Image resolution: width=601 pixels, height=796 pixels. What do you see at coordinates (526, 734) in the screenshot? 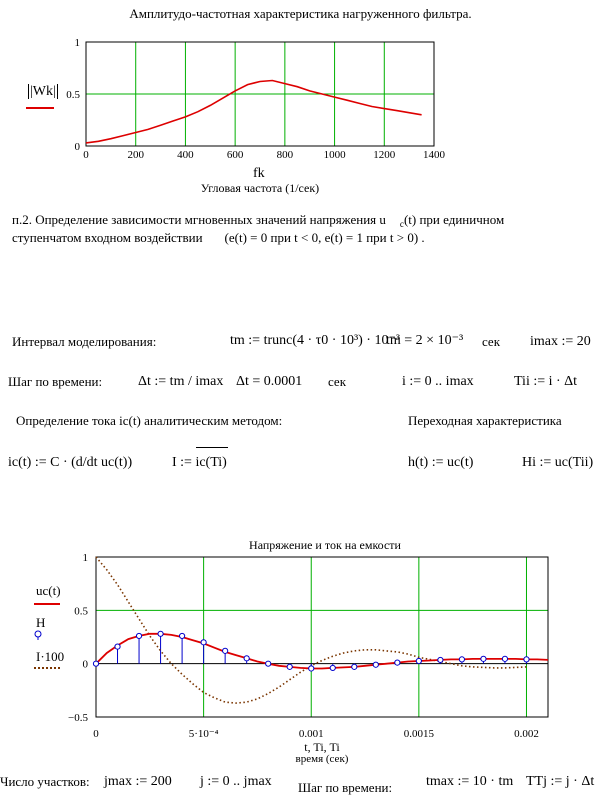
I see `chart2-xtick-label: 0.002` at bounding box center [526, 734].